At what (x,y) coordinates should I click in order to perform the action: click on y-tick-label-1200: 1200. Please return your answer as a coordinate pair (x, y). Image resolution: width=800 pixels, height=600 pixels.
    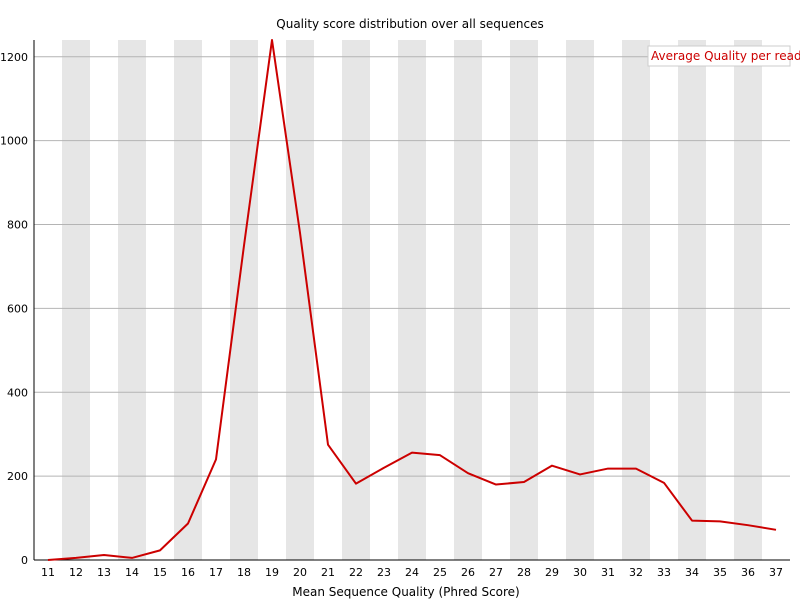
    Looking at the image, I should click on (14, 57).